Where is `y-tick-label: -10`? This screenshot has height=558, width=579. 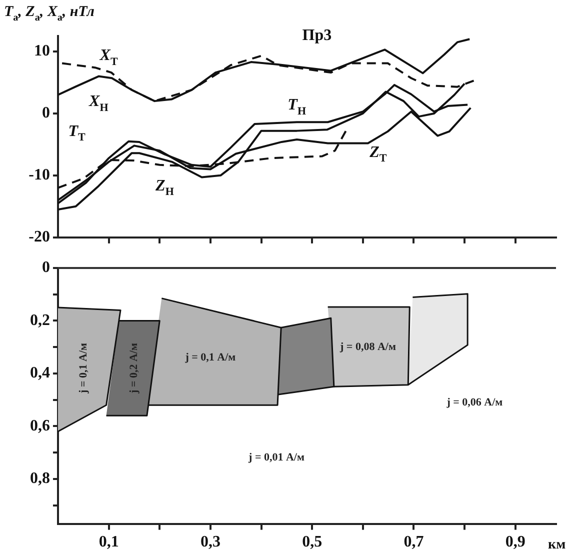 y-tick-label: -10 is located at coordinates (39, 175).